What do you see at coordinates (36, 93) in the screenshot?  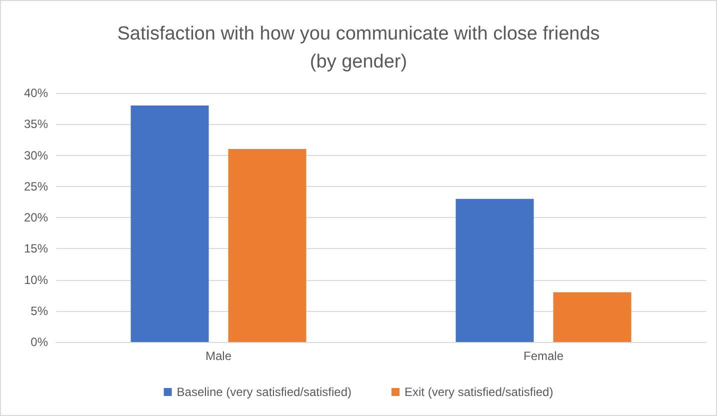 I see `y-tick-label: 40%` at bounding box center [36, 93].